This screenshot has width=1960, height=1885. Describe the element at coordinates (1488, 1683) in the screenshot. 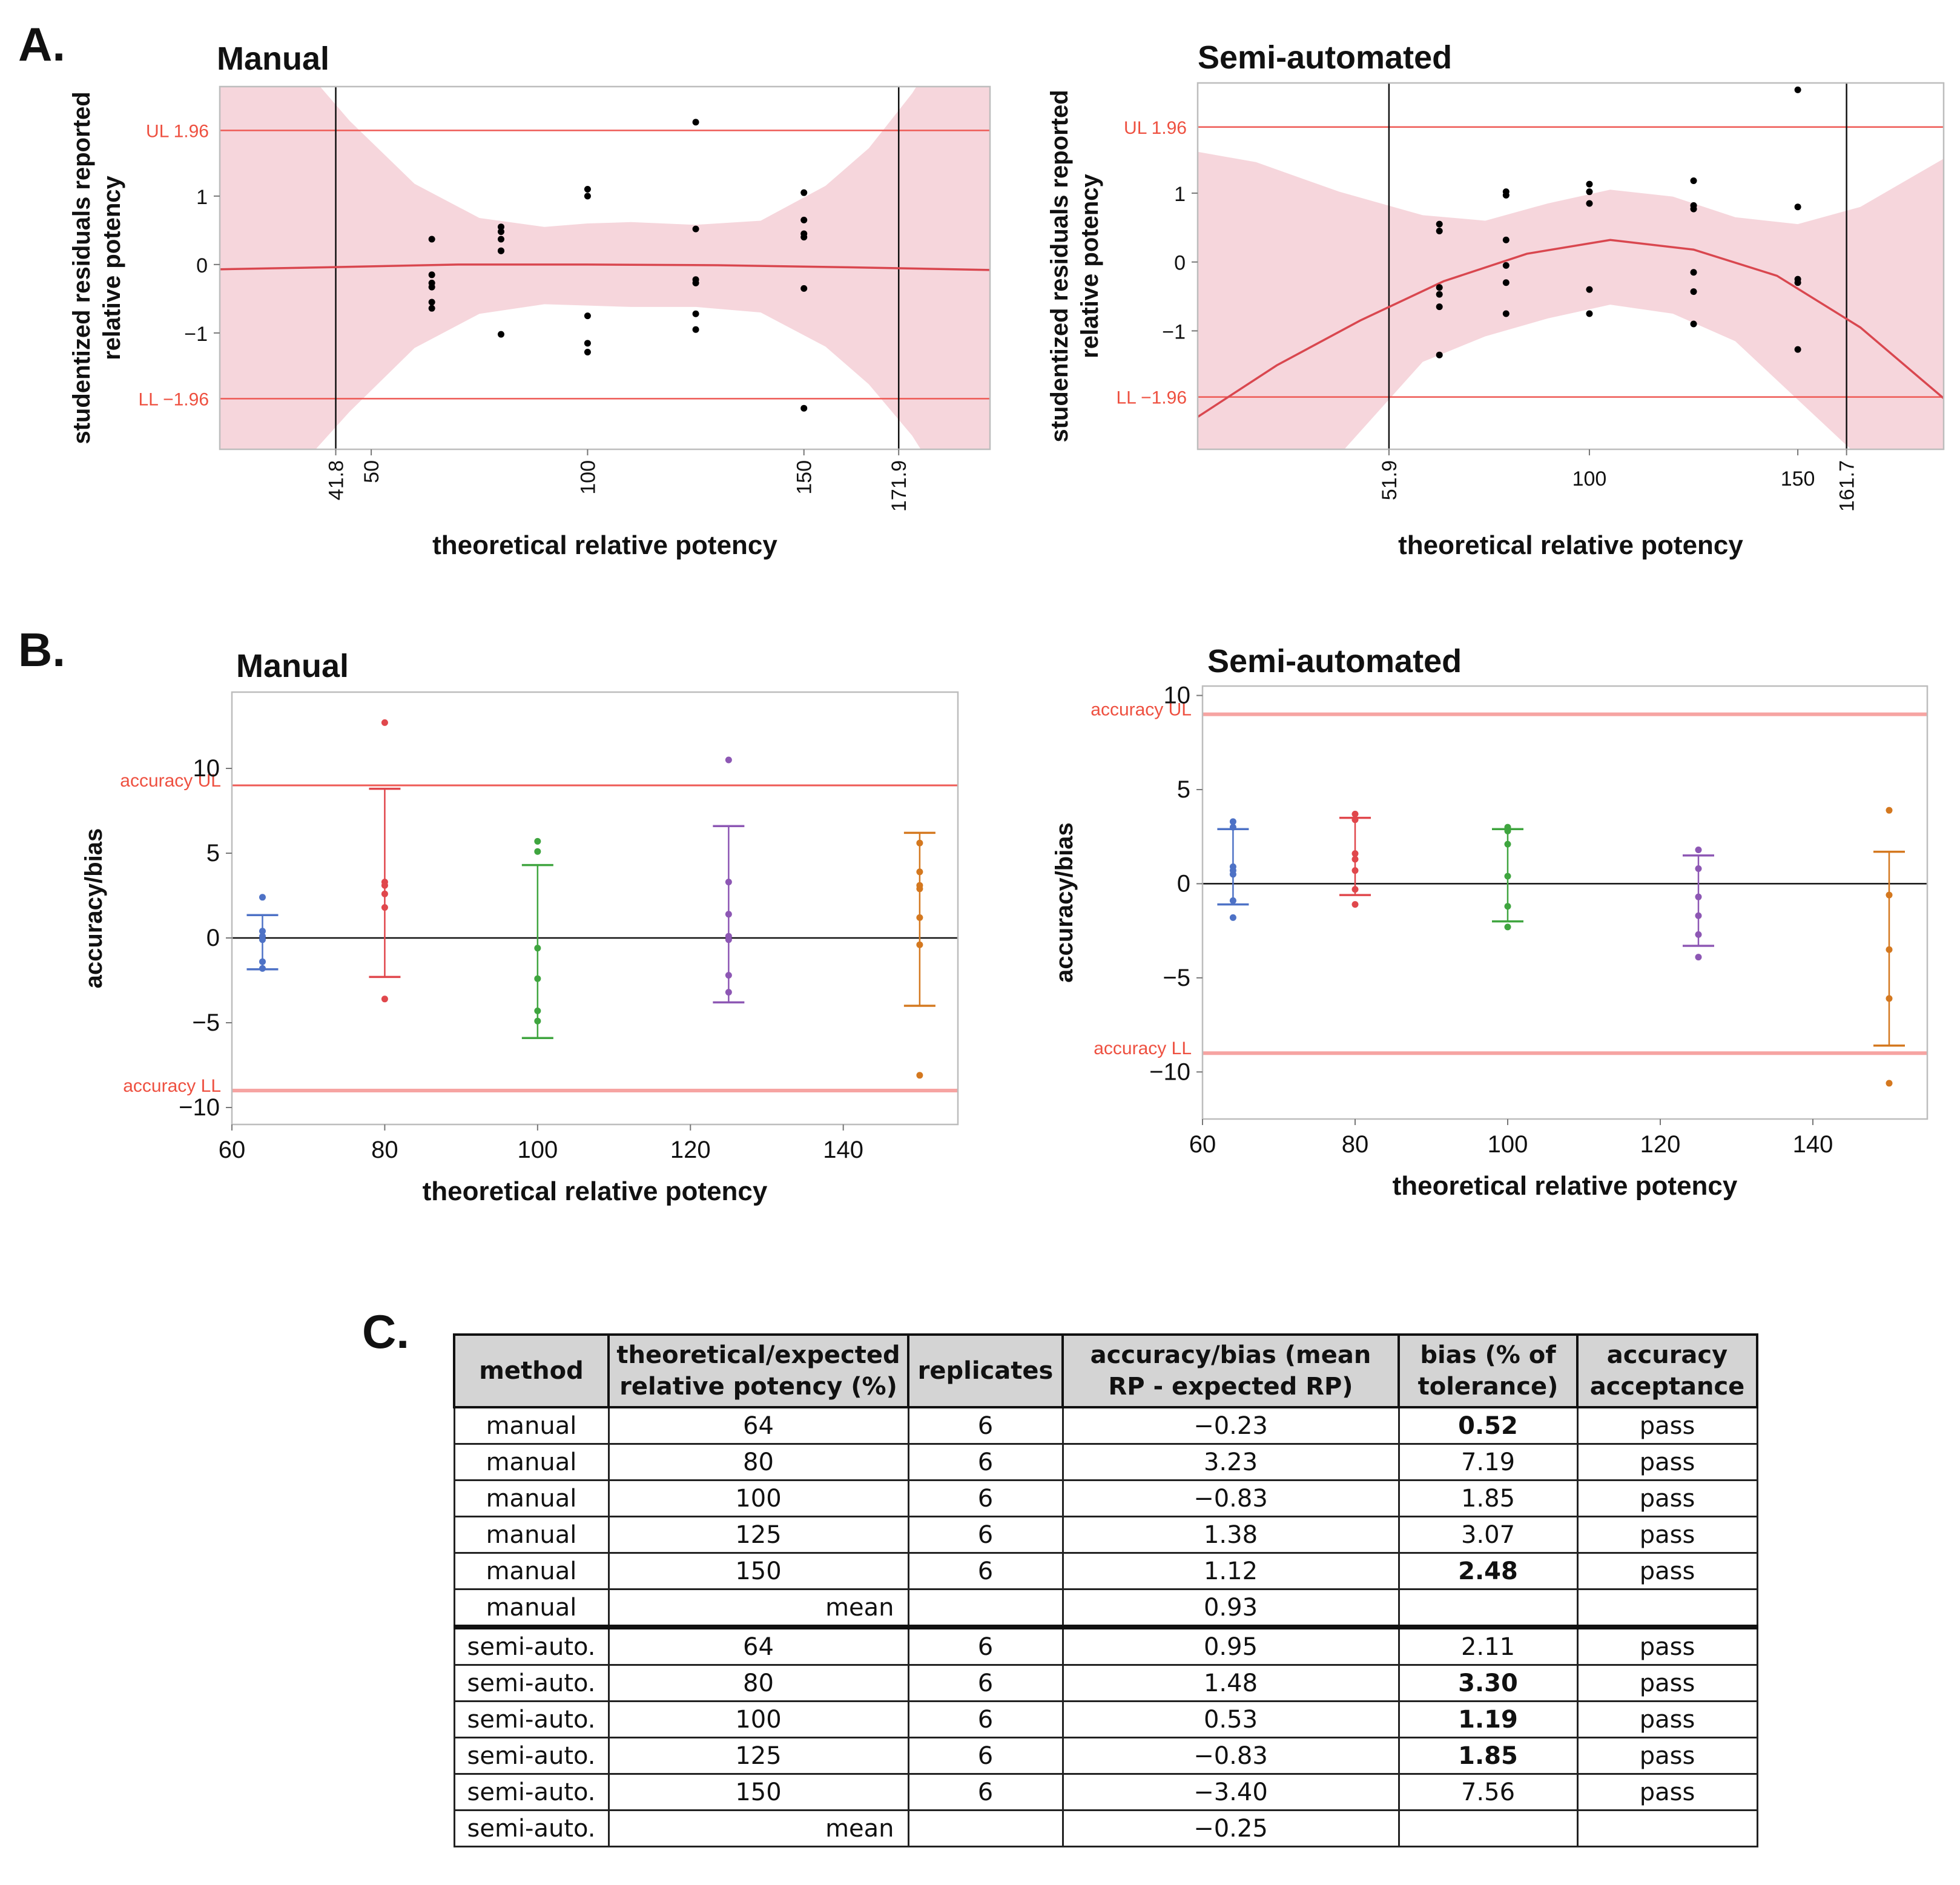

I see `cell-bias-pct: 3.30` at that location.